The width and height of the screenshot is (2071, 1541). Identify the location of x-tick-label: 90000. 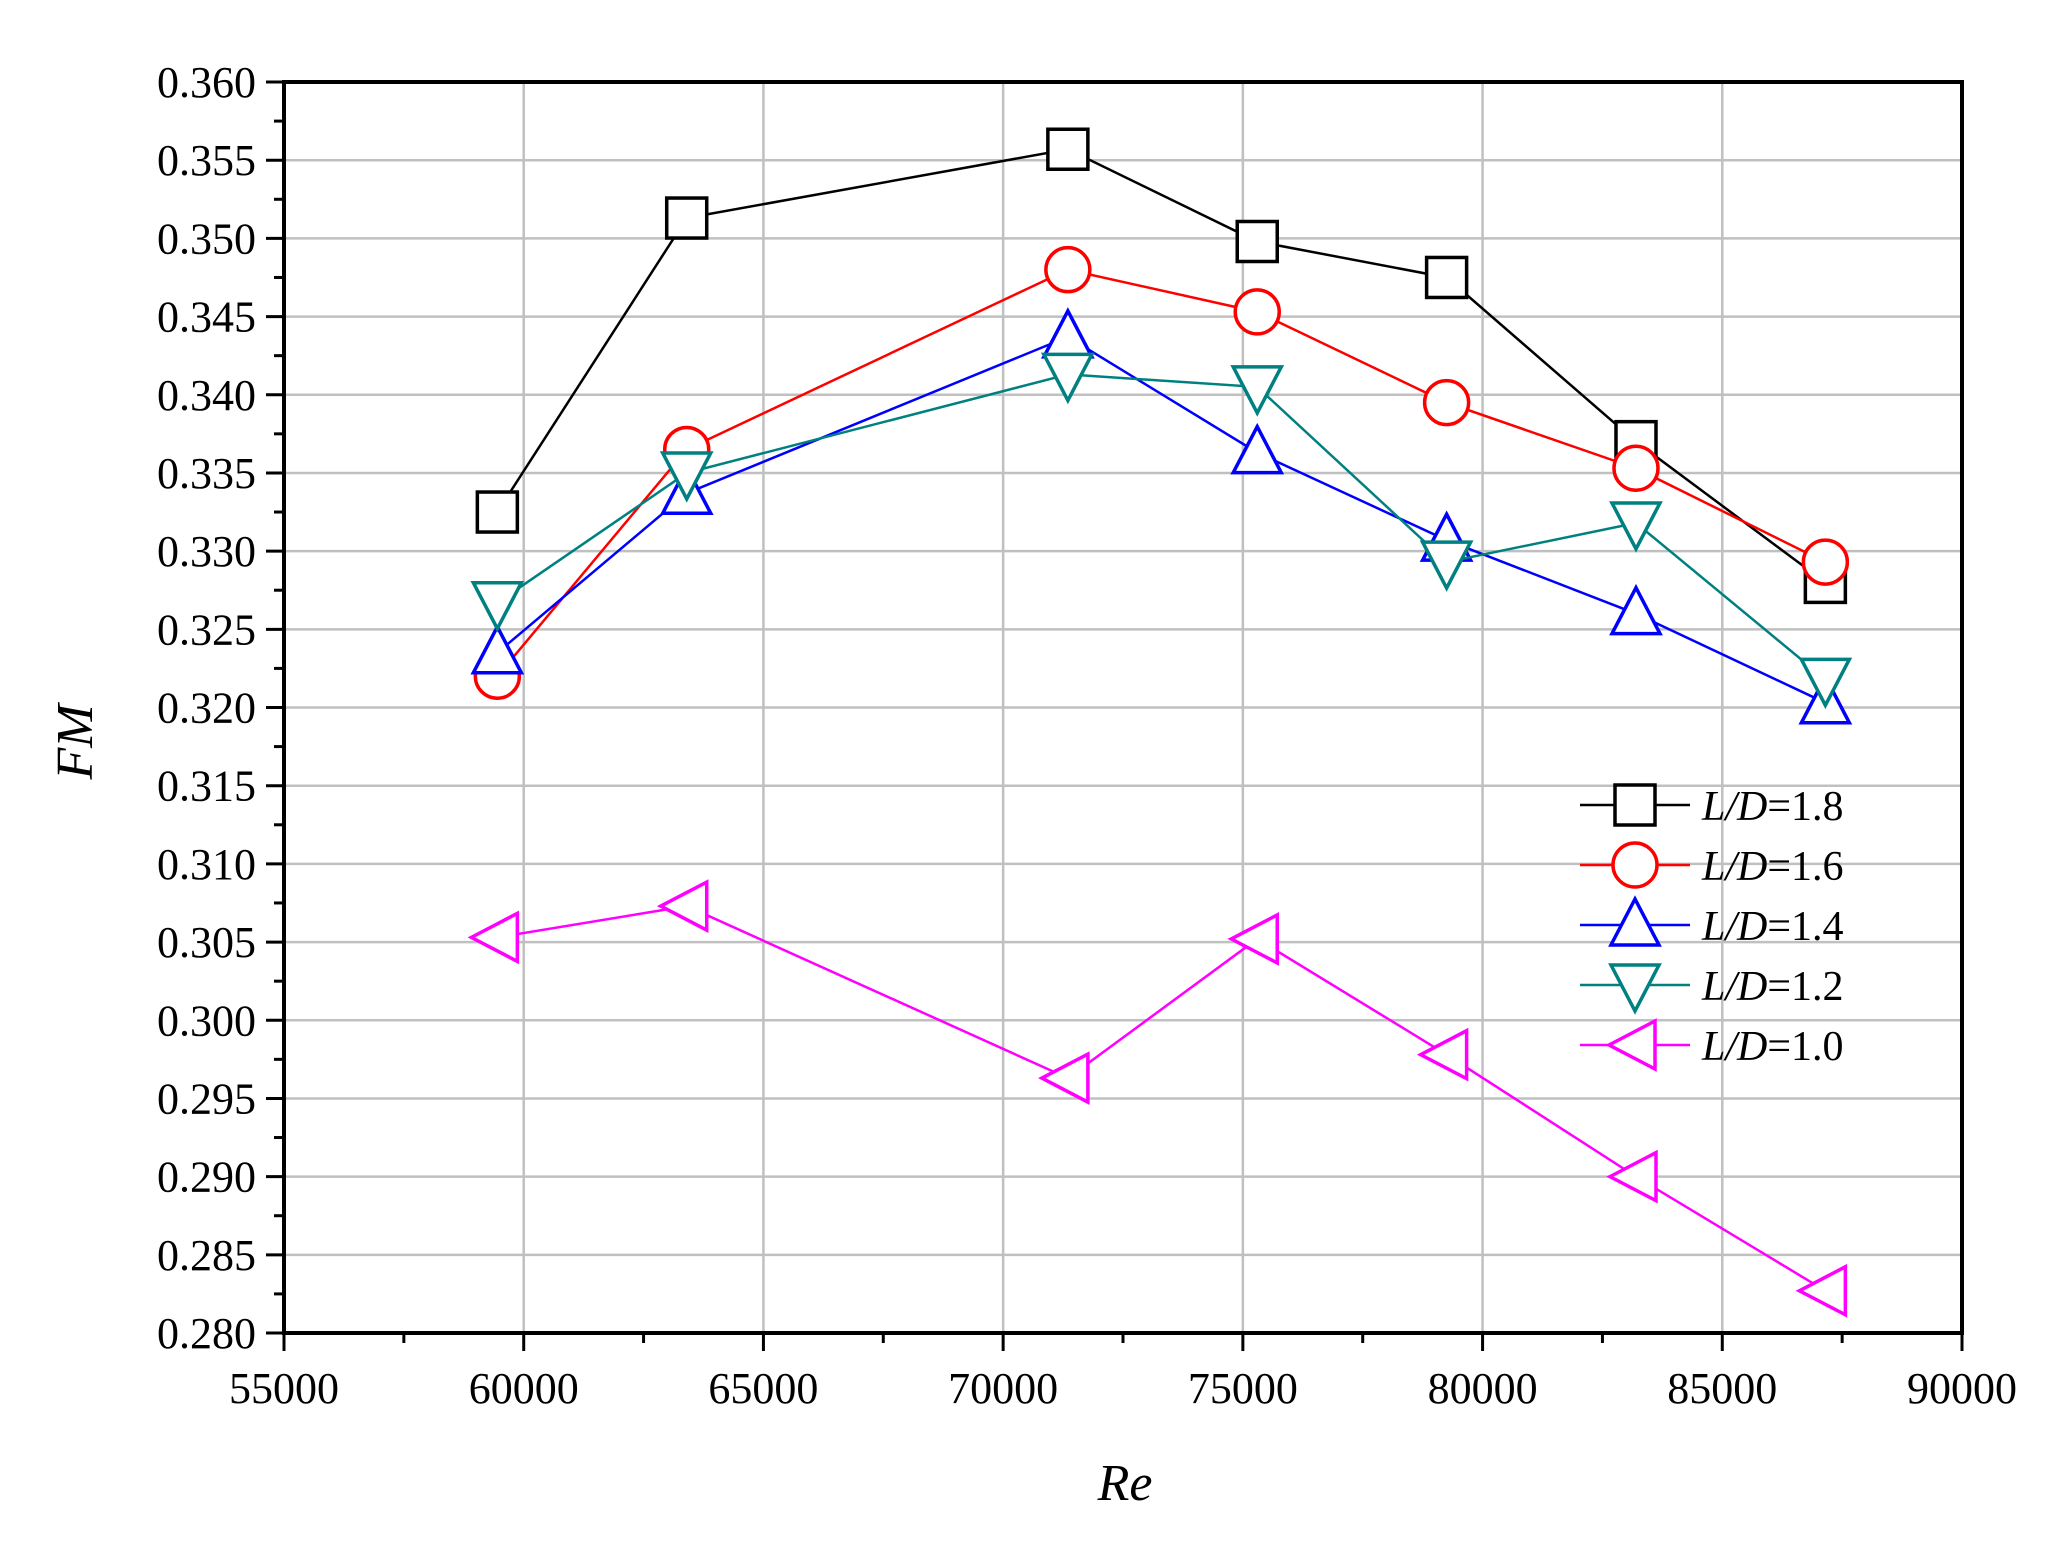
(1962, 1388).